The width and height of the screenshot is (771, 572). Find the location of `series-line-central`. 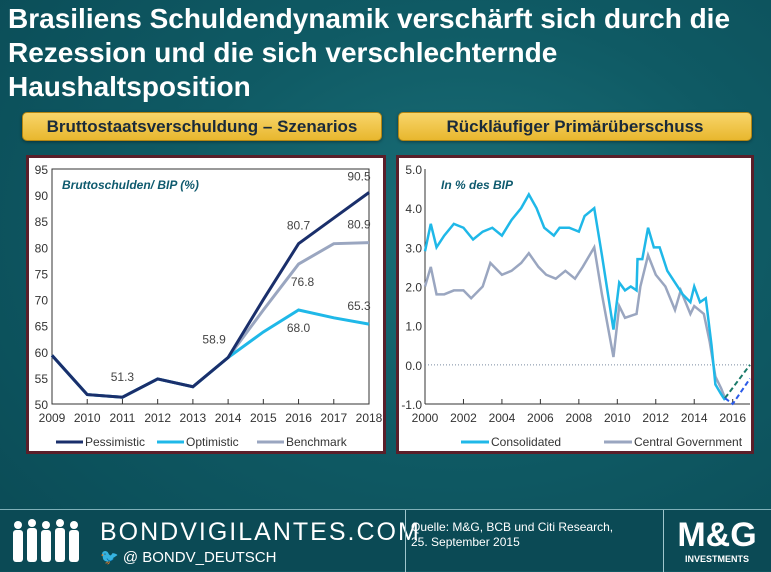

series-line-central is located at coordinates (575, 321).